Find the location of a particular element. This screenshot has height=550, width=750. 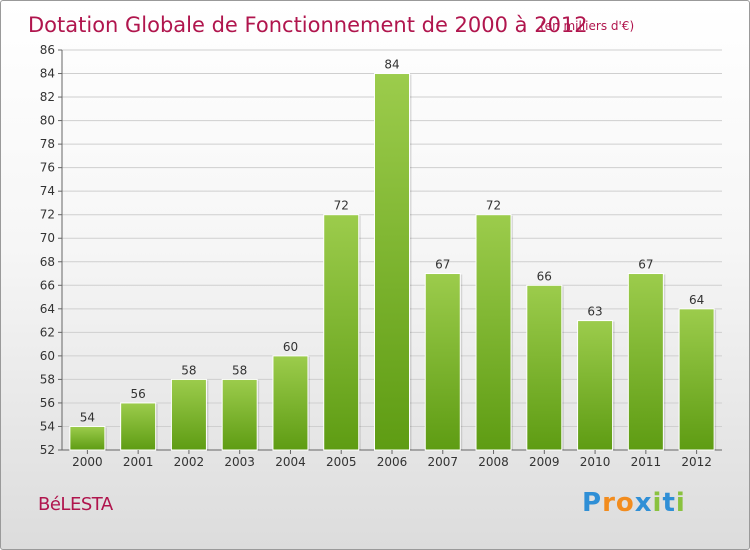

logo-letter: P is located at coordinates (592, 503).